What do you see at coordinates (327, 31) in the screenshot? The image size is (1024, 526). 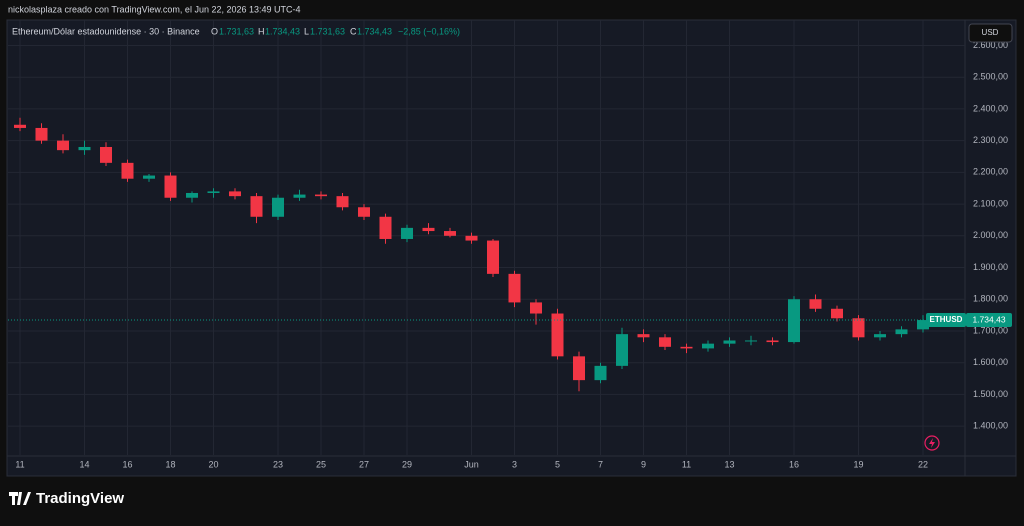 I see `l-value: 1.731,63` at bounding box center [327, 31].